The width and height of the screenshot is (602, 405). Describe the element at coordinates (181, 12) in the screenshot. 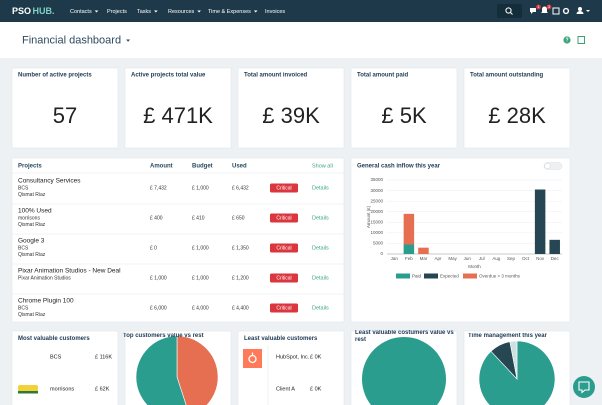

I see `nav-item: Resources` at that location.